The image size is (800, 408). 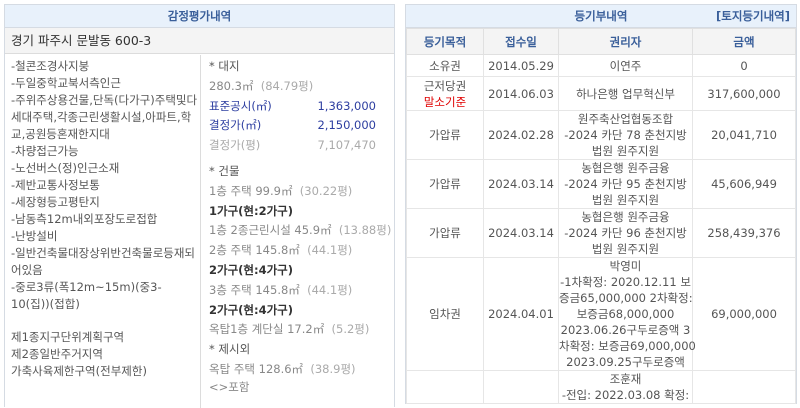 I want to click on note-line: -제반교통사정보통, so click(x=55, y=185).